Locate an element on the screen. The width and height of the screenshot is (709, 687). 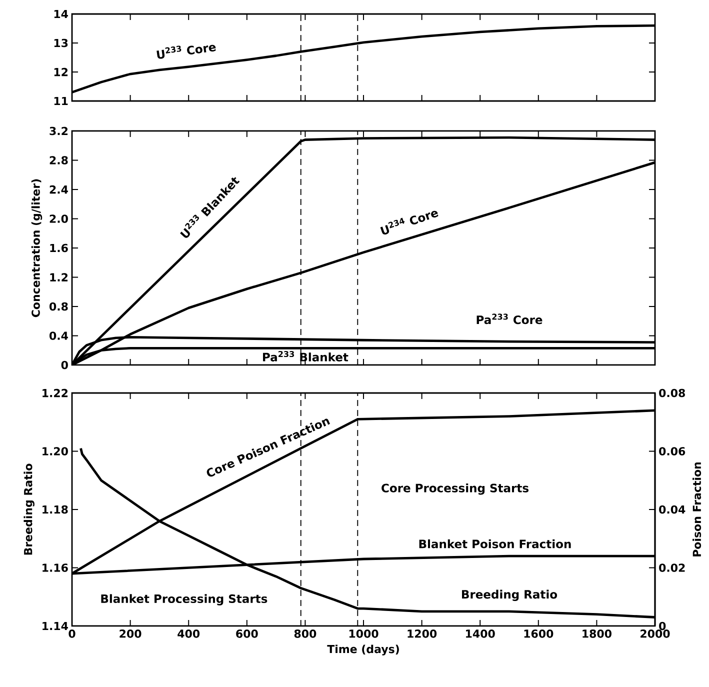
x-tick-label: 600 is located at coordinates (247, 634).